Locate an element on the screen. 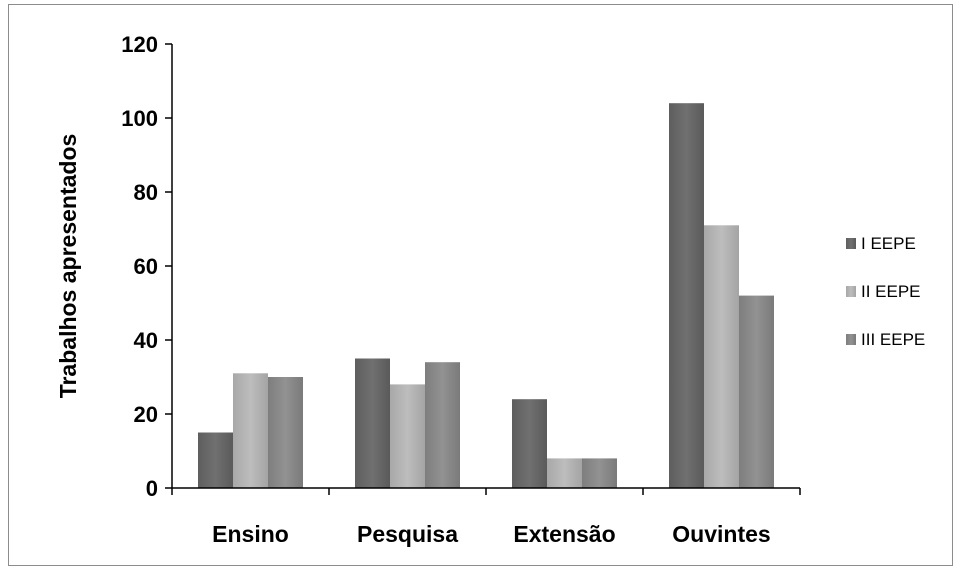 The height and width of the screenshot is (570, 957). y-axis-title: Trabalhos apresentados is located at coordinates (68, 266).